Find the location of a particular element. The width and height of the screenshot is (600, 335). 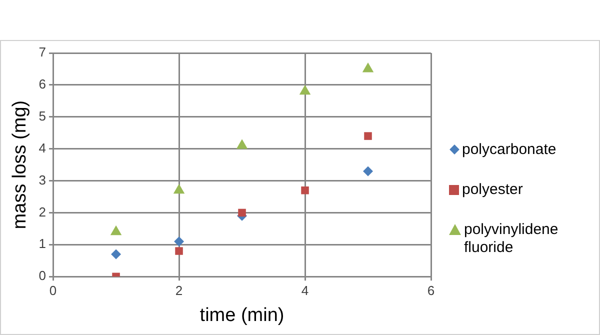

x-tick-label: 0 is located at coordinates (53, 290).